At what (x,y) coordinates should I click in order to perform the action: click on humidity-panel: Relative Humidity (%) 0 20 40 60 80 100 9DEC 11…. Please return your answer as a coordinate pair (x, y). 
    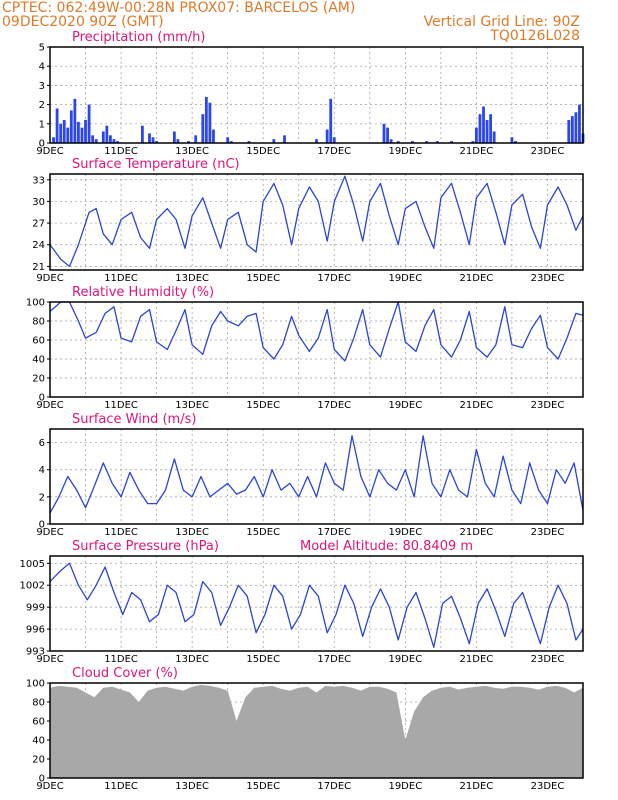
    Looking at the image, I should click on (305, 348).